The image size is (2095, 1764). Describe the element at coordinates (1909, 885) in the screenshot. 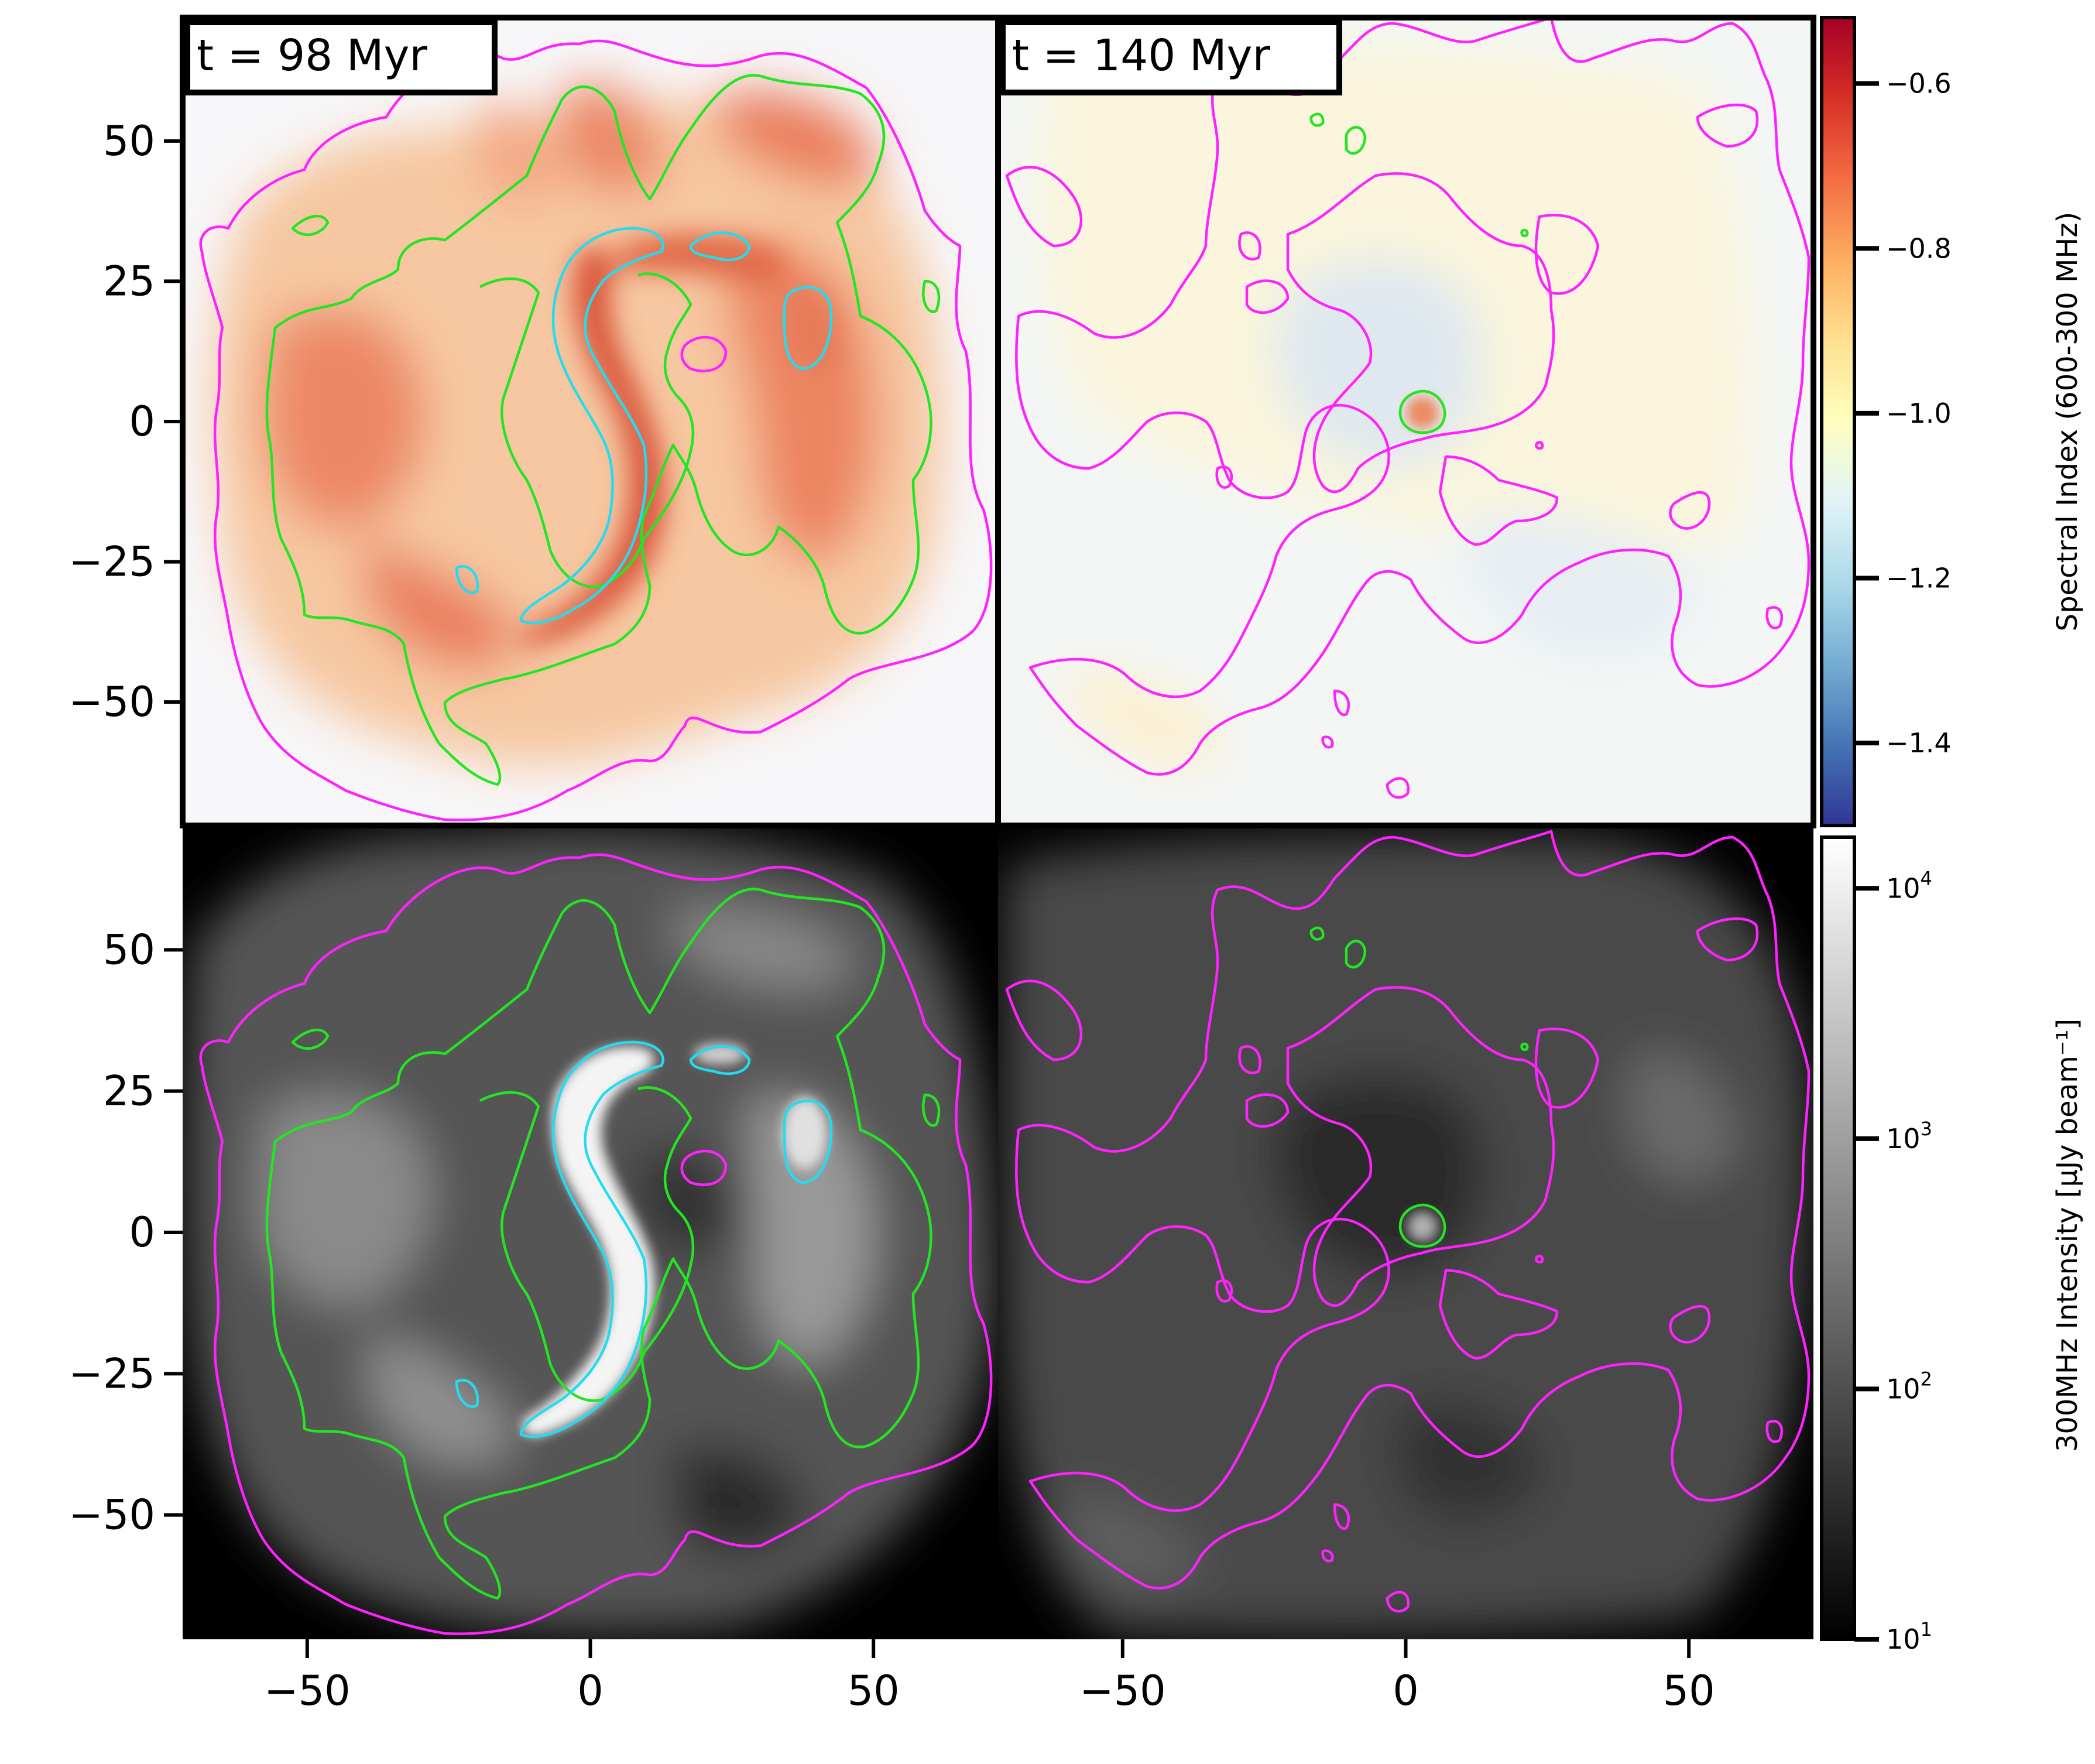

I see `colorbar-tick-label: 10⁴` at that location.